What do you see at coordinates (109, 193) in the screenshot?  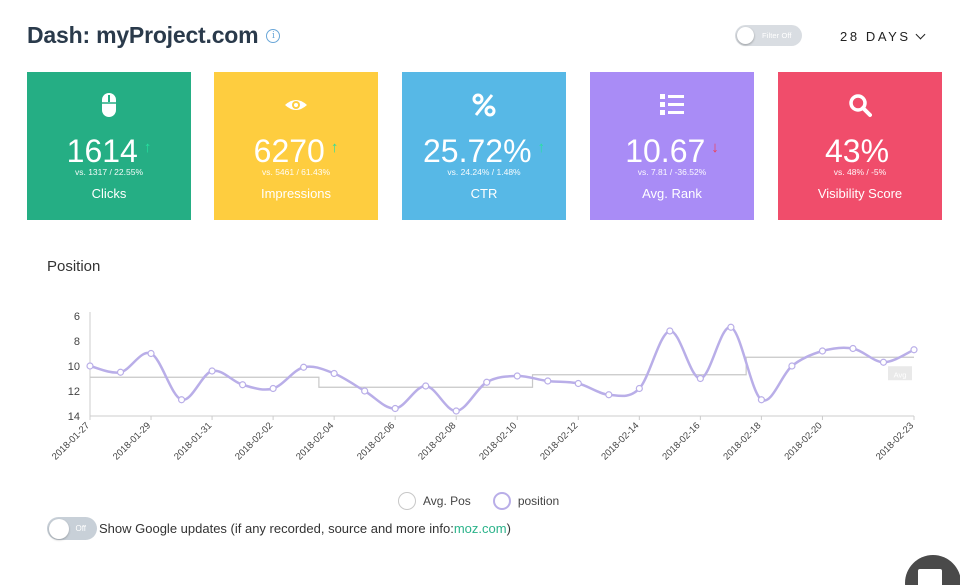 I see `kpi-label: Clicks` at bounding box center [109, 193].